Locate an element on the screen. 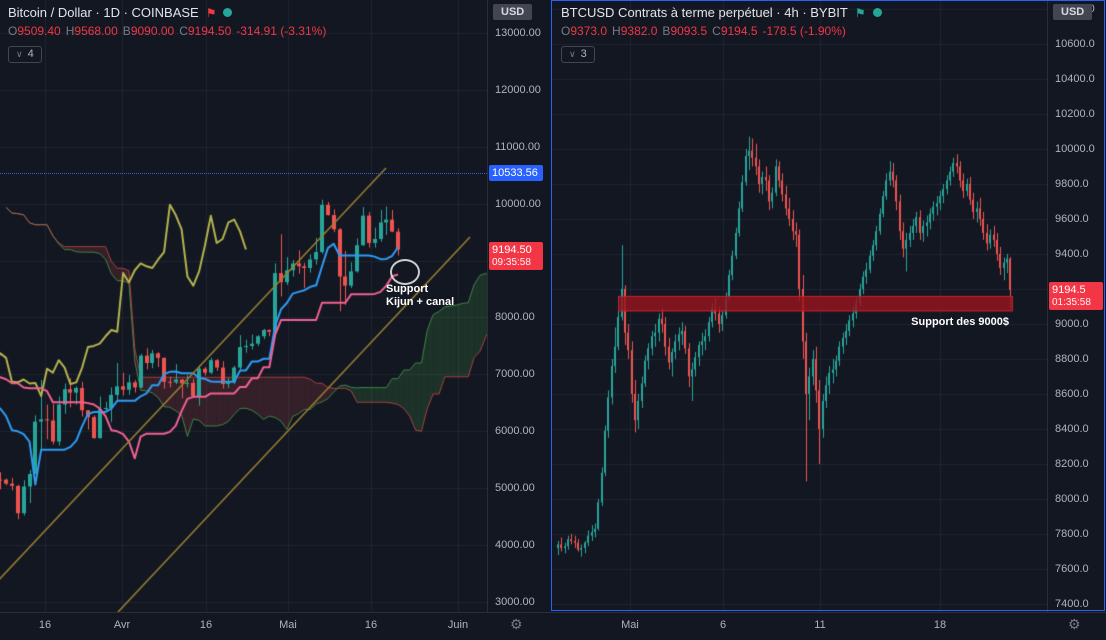  low-value: 9093.5 is located at coordinates (689, 31).